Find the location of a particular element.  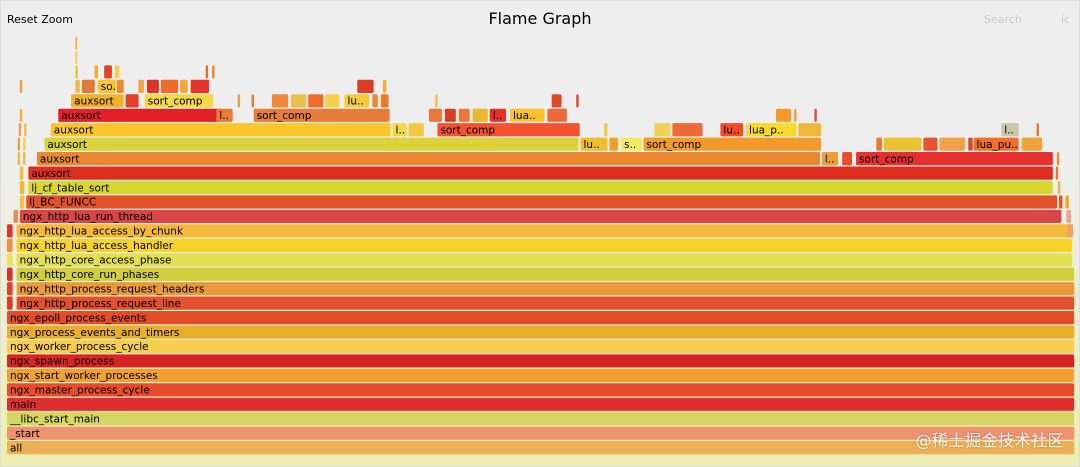

frame-17-0: lj_BC_FUNCC is located at coordinates (542, 202).